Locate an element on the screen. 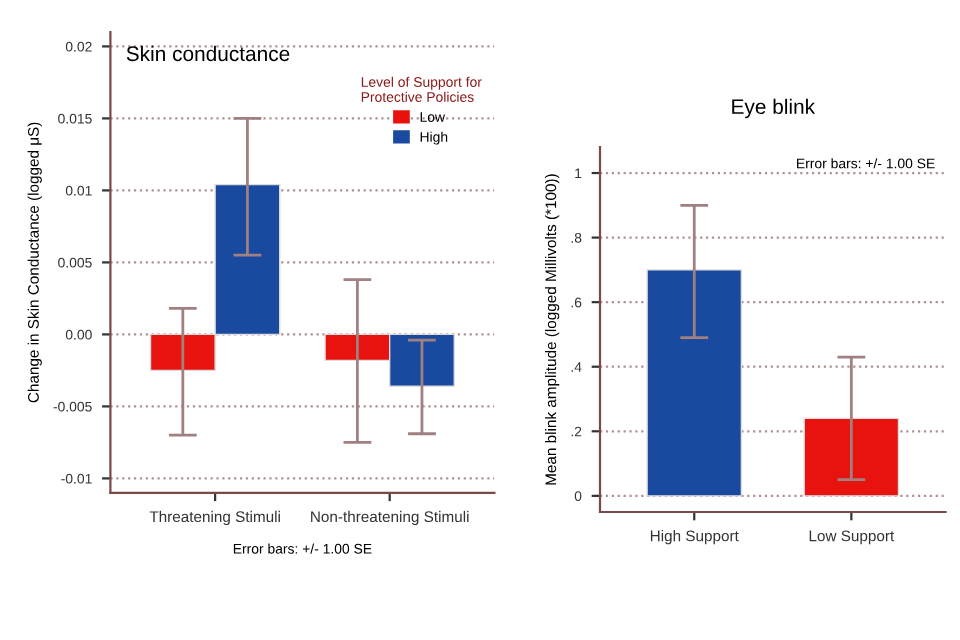  chart-title: Eye blink is located at coordinates (774, 108).